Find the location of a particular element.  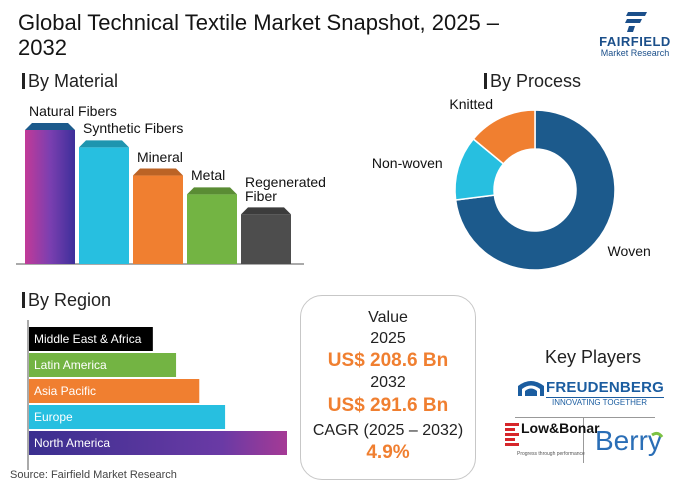

freudenberg-logo: FREUDENBERG INNOVATING TOGETHER is located at coordinates (593, 396).